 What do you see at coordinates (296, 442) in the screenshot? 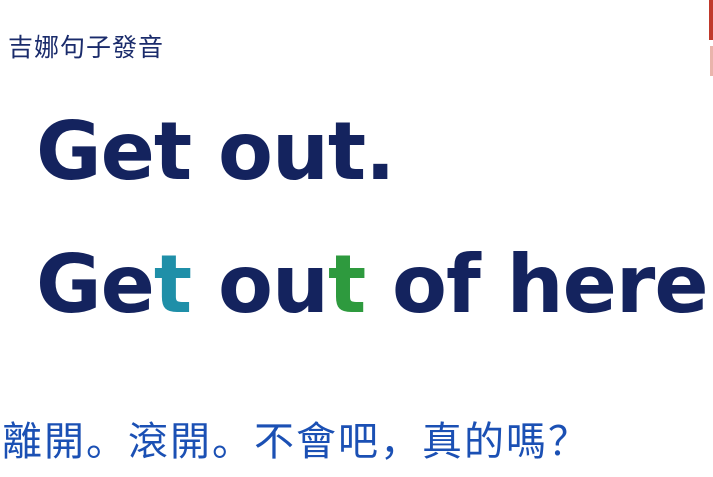
I see `chinese-translation: 離開。滾開。不會吧，真的嗎？` at bounding box center [296, 442].